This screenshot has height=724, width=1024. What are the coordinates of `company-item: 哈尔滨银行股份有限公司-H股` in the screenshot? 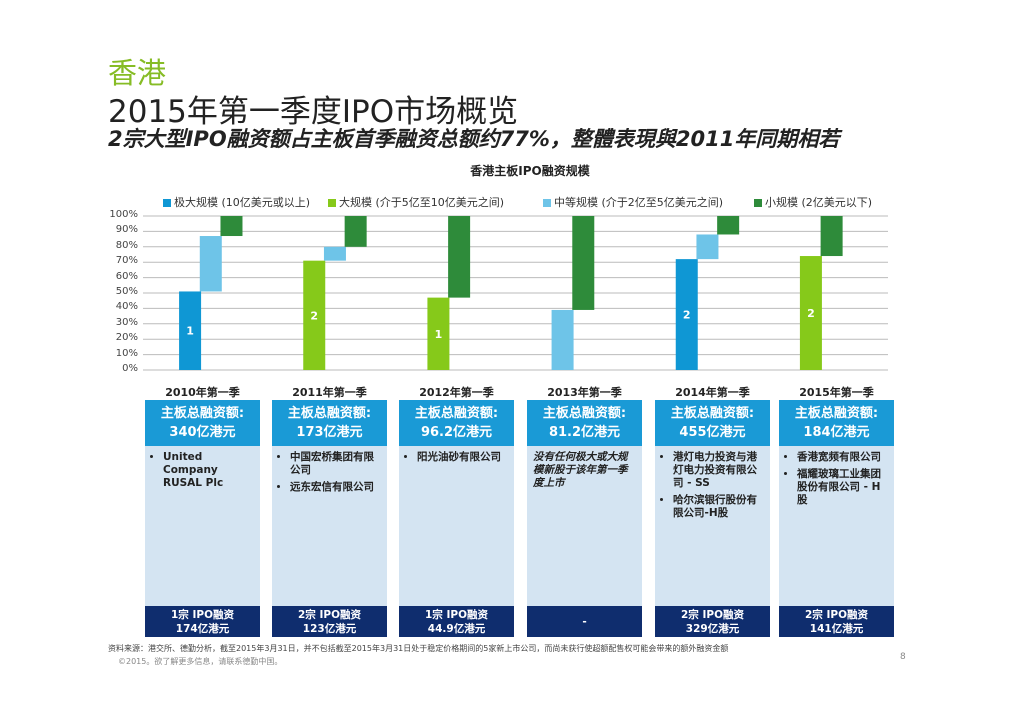 It's located at (718, 507).